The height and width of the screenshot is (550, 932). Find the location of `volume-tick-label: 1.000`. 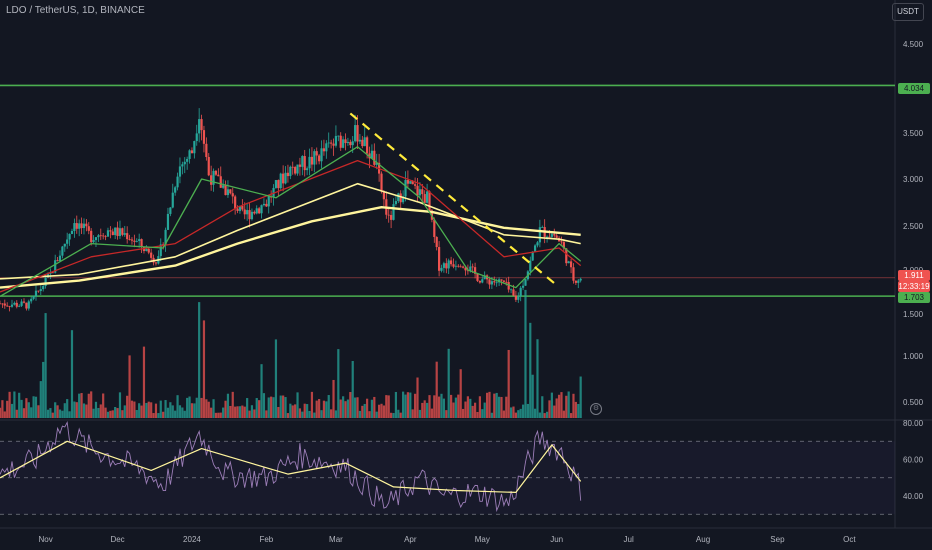

volume-tick-label: 1.000 is located at coordinates (913, 356).